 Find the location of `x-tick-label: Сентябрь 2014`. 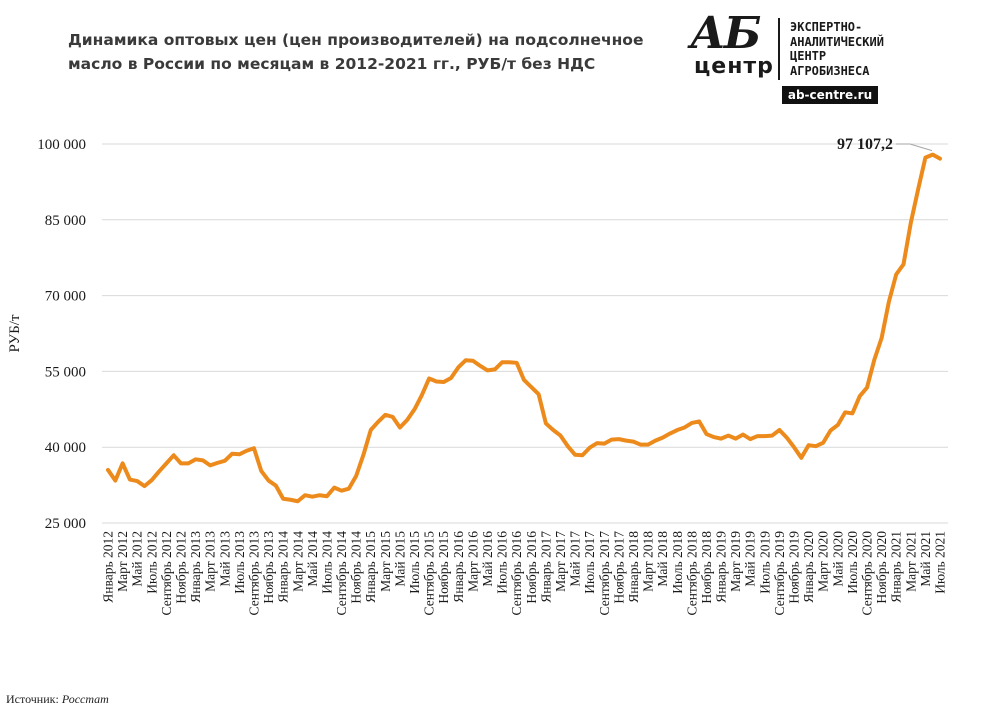

x-tick-label: Сентябрь 2014 is located at coordinates (341, 573).